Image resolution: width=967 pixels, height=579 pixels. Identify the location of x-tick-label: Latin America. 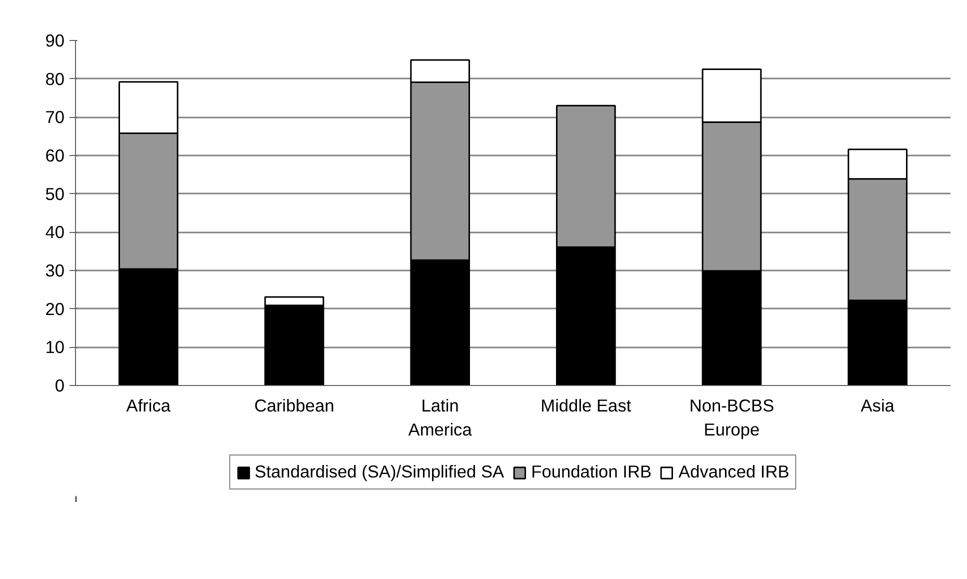
(440, 418).